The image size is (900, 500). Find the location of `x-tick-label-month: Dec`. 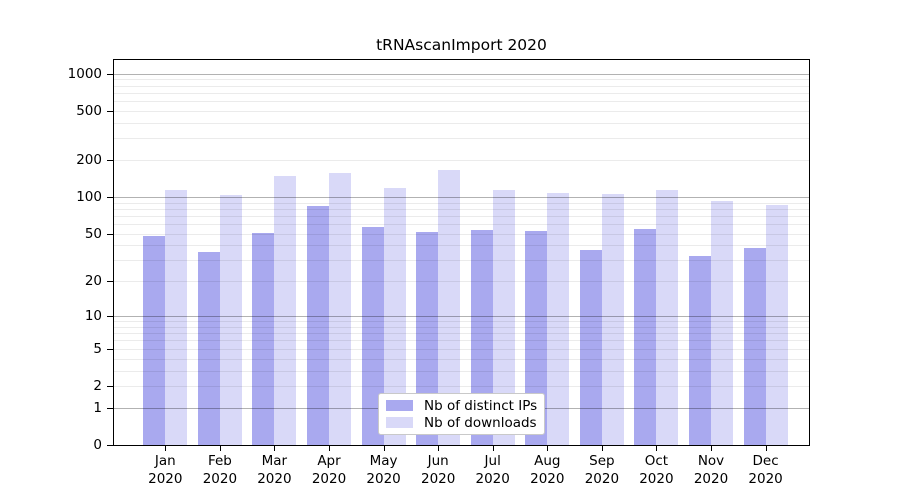

x-tick-label-month: Dec is located at coordinates (765, 461).